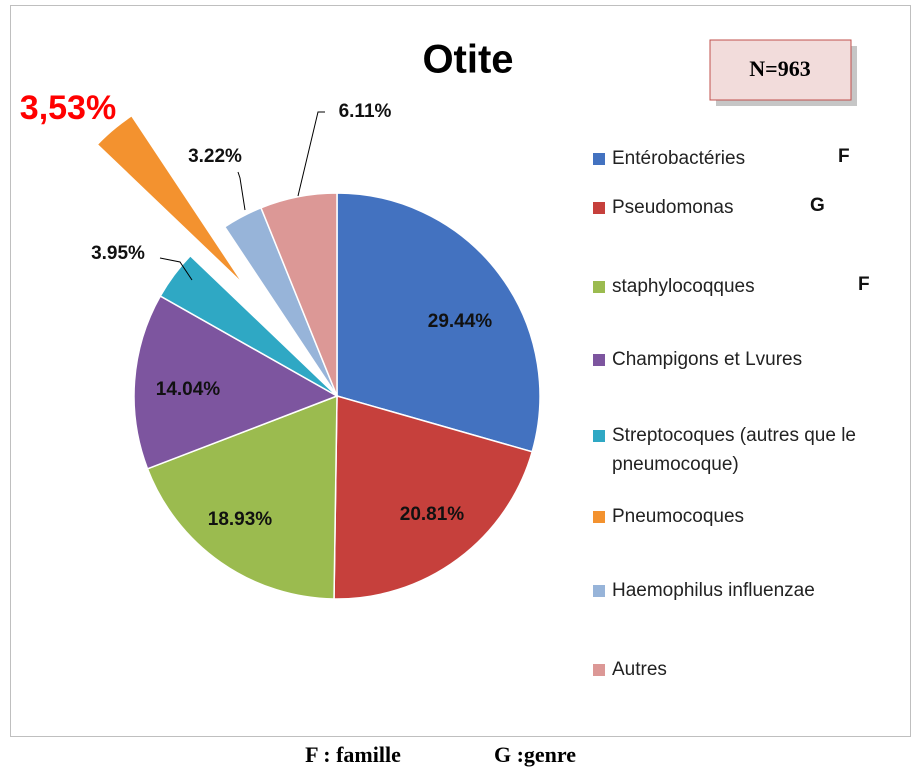 The width and height of the screenshot is (921, 776). I want to click on chart-title: Otite, so click(467, 60).